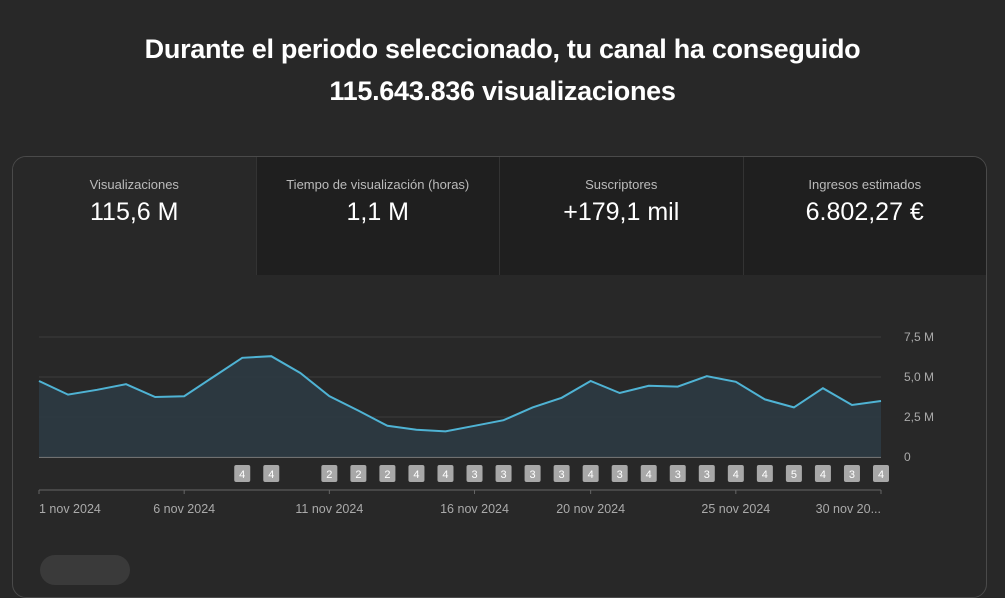 This screenshot has height=598, width=1005. Describe the element at coordinates (70, 509) in the screenshot. I see `x-tick-label: 1 nov 2024` at that location.